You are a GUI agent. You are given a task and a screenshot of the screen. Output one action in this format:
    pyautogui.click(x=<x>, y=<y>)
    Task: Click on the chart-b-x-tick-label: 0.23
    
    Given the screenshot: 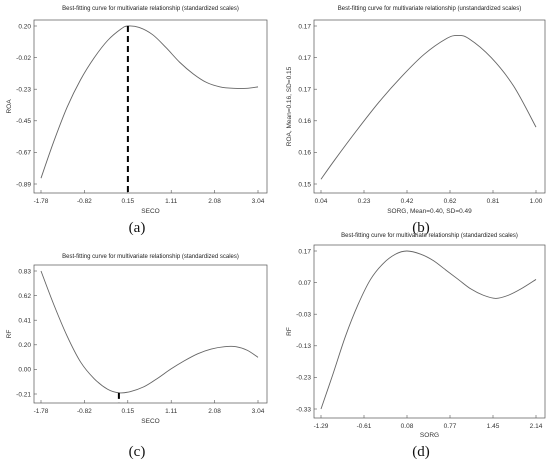 What is the action you would take?
    pyautogui.click(x=364, y=201)
    